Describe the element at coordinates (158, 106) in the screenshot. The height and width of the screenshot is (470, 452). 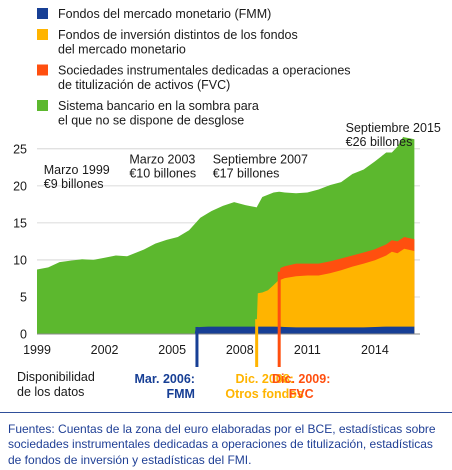
I see `legend-label: Sistema bancario en la sombra para` at that location.